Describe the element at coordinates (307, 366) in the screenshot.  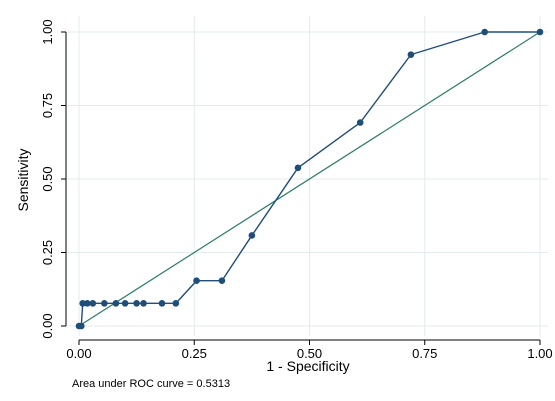
I see `x-axis-title: 1 - Specificity` at that location.